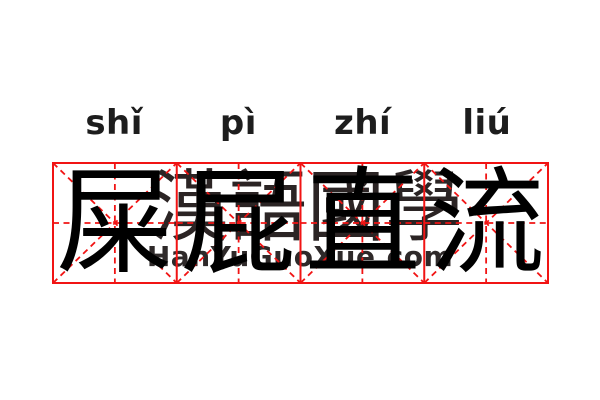 The image size is (600, 400). I want to click on pinyin-syllable-1: shǐ, so click(114, 123).